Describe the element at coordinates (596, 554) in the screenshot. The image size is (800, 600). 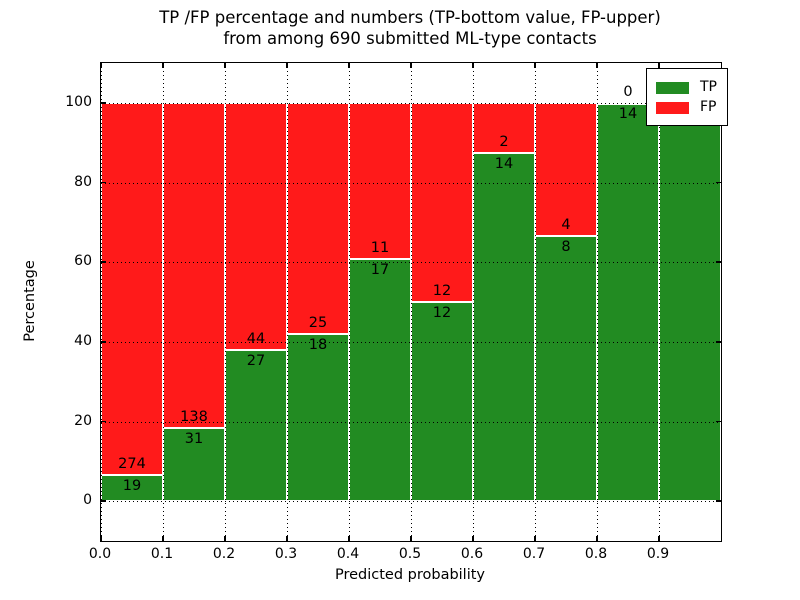
I see `x-tick-label: 0.8` at that location.